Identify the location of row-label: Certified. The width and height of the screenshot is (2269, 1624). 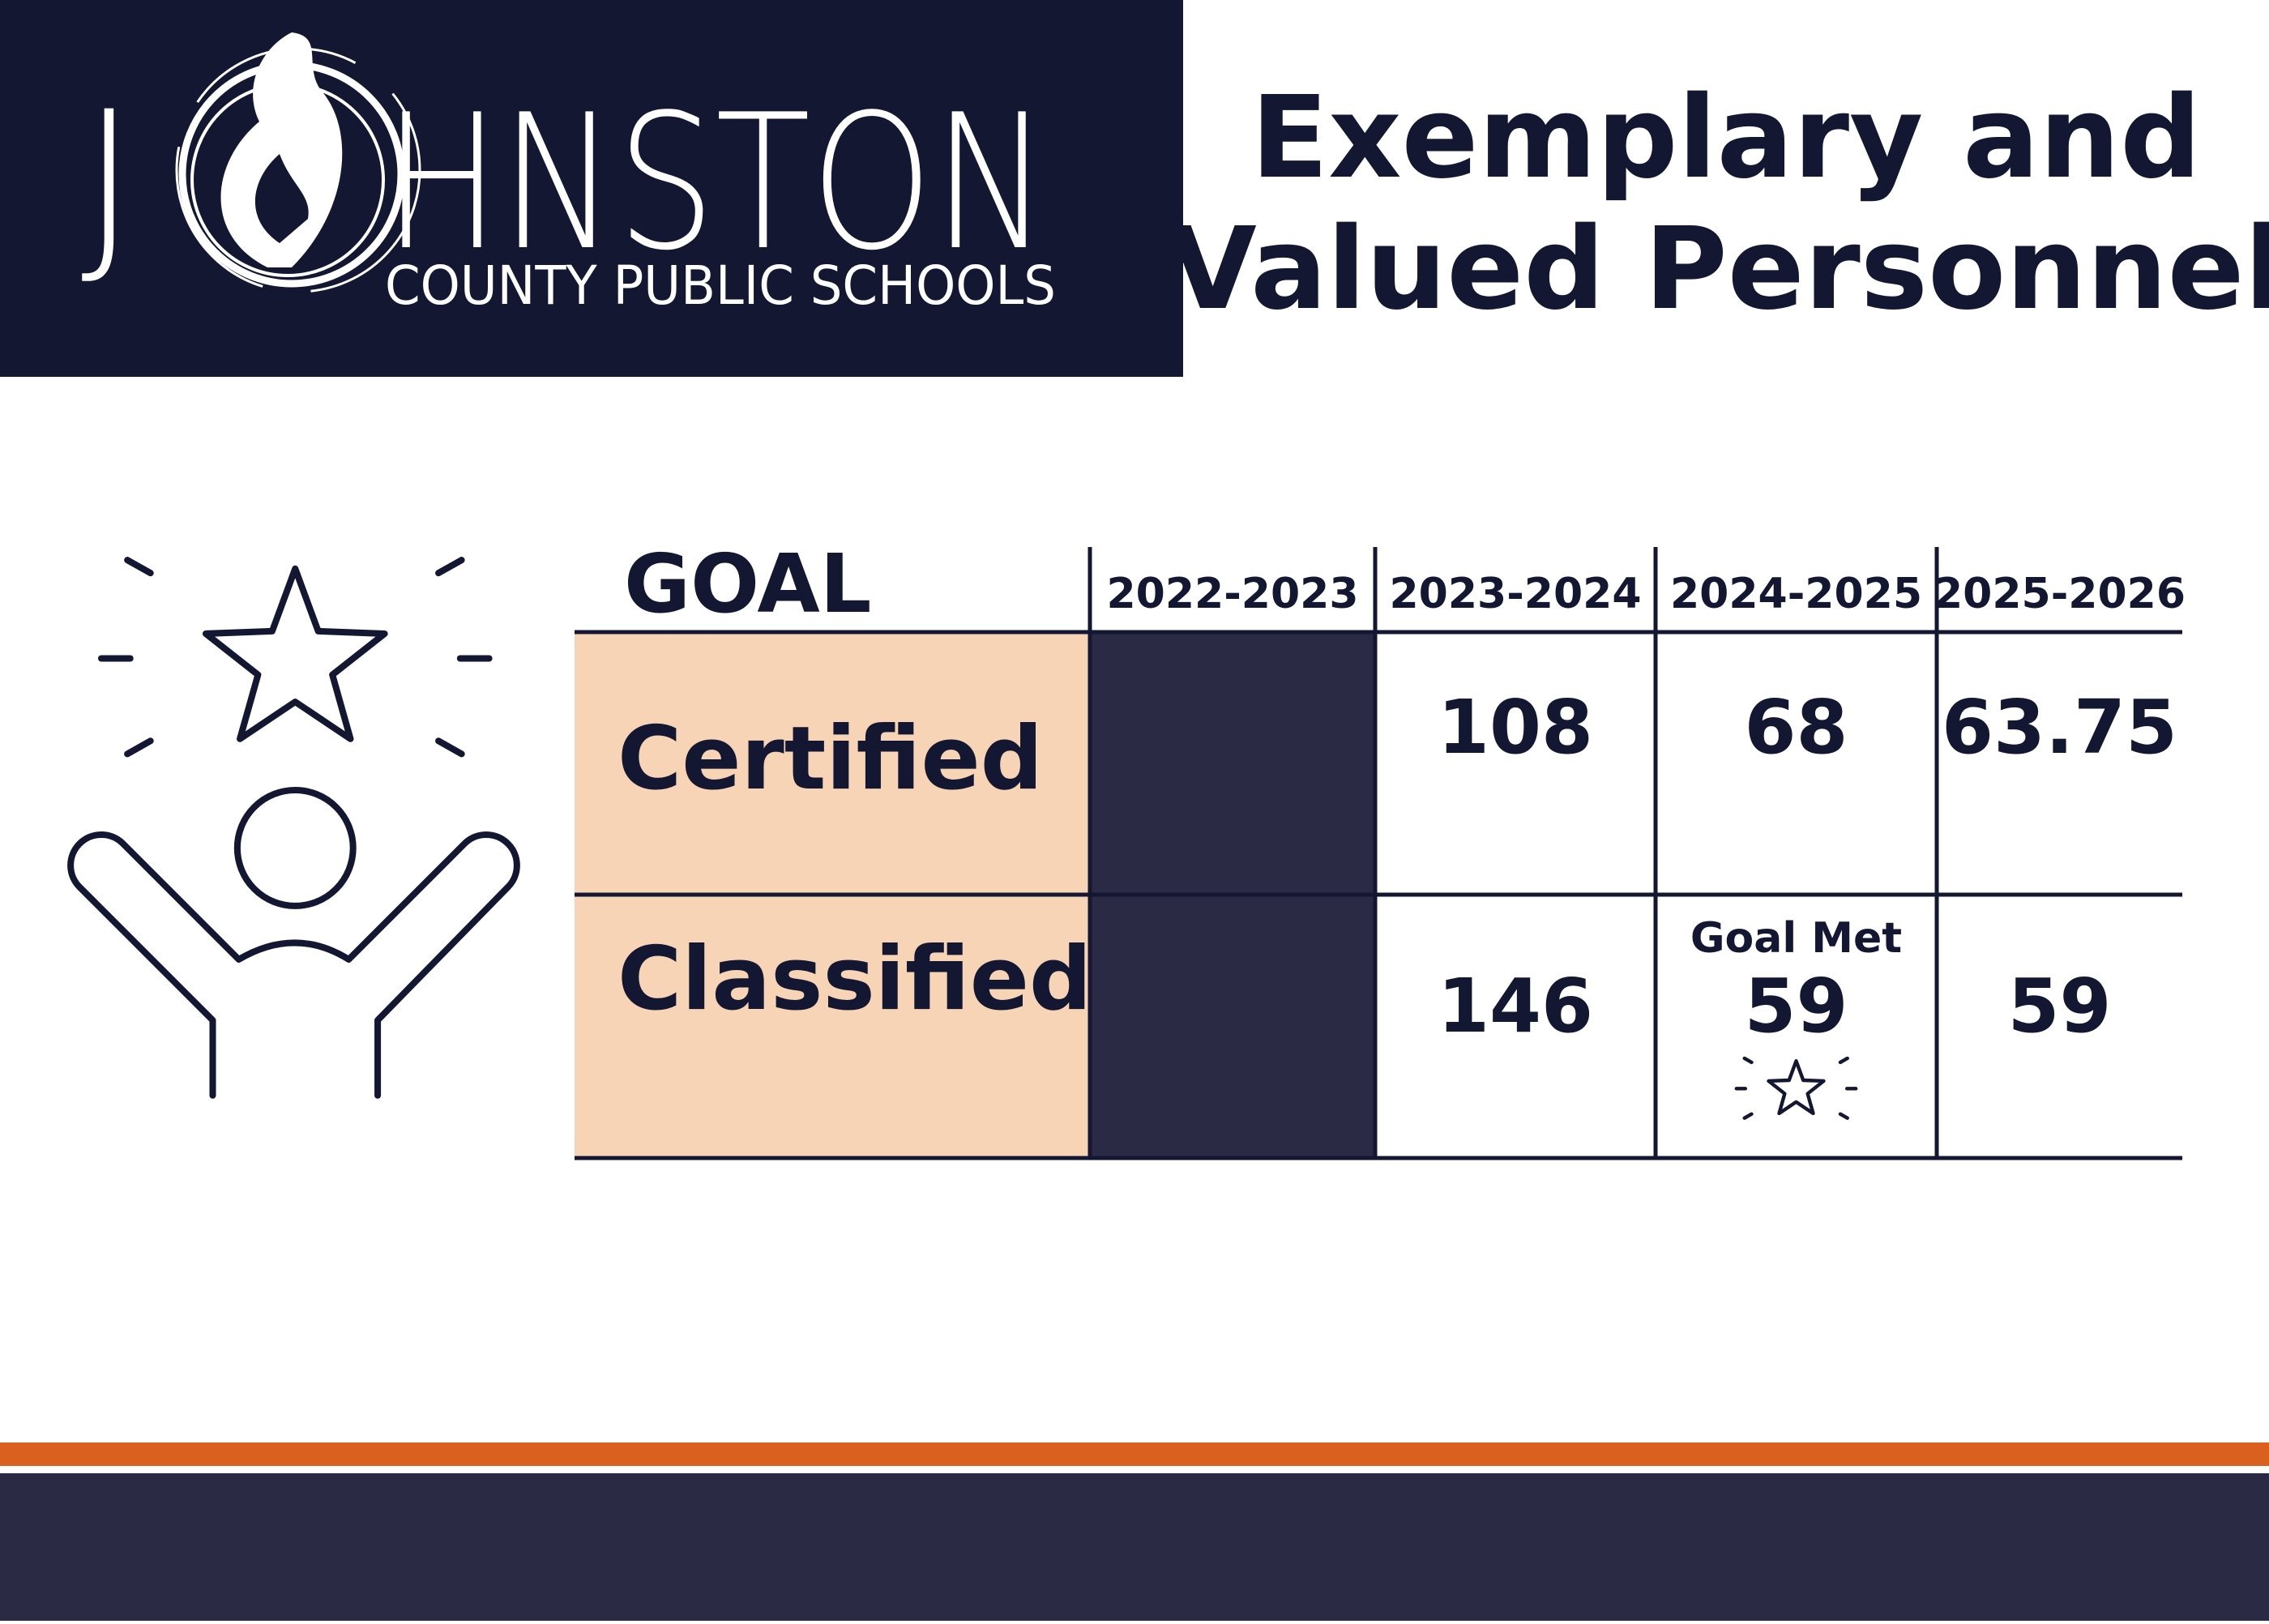
(830, 759).